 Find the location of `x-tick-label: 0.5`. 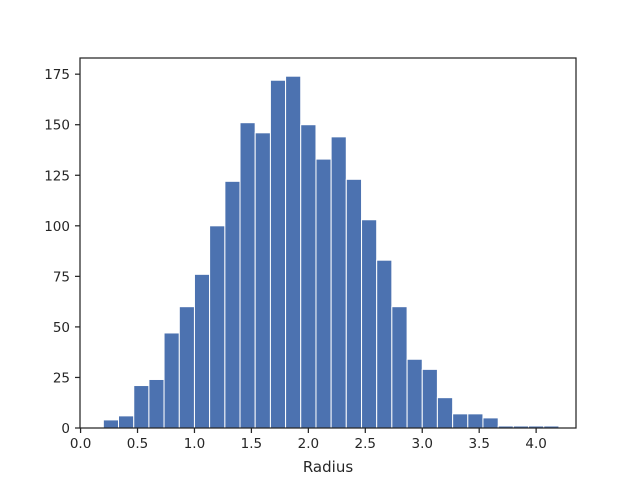

x-tick-label: 0.5 is located at coordinates (137, 444).